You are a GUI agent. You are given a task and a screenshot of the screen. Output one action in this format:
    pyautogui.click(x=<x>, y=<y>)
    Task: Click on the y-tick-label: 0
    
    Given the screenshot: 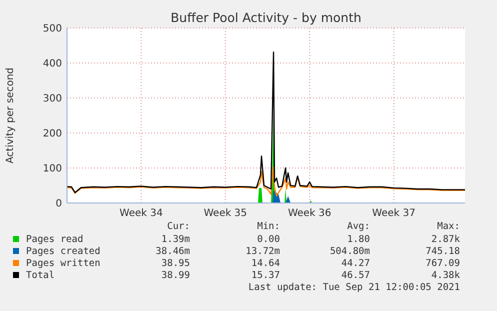 What is the action you would take?
    pyautogui.click(x=59, y=204)
    